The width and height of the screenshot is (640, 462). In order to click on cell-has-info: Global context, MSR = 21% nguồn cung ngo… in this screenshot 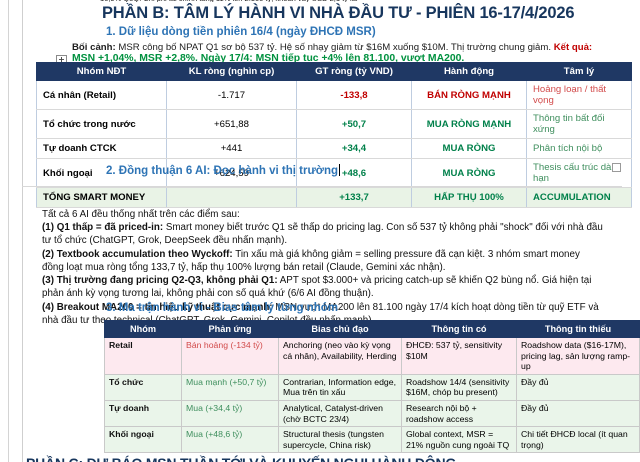, I will do `click(459, 440)`.